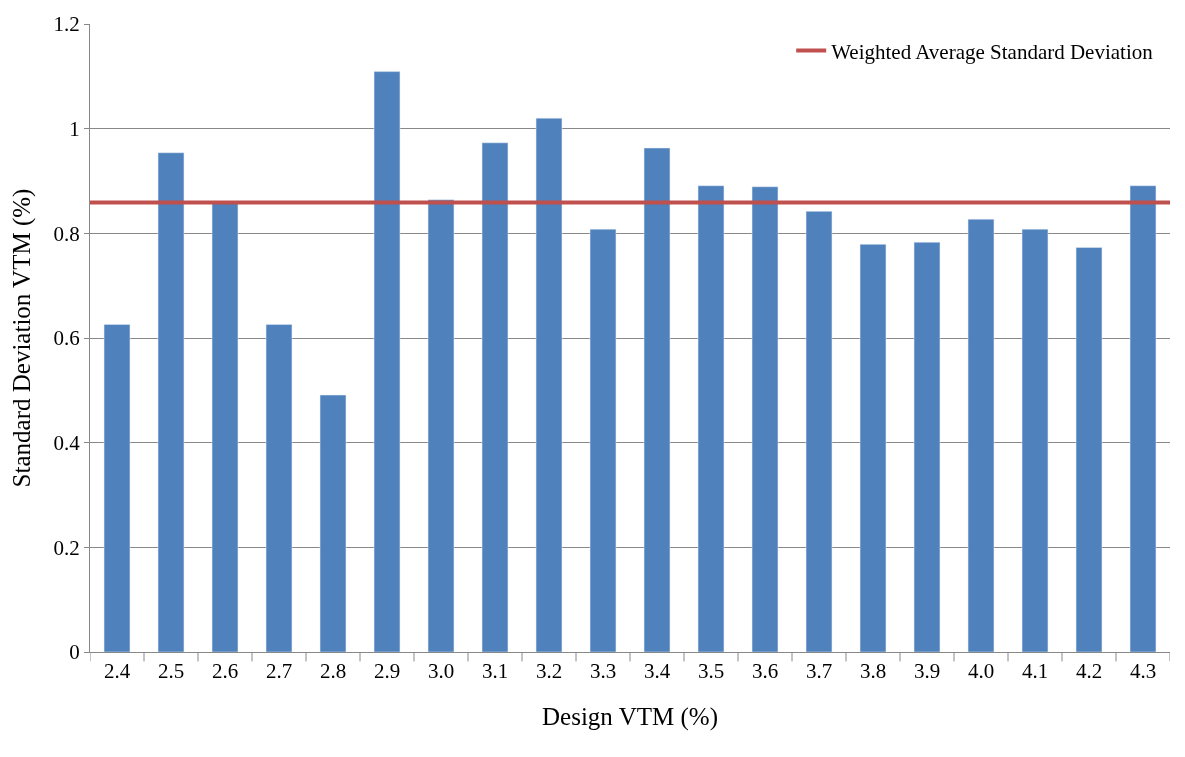  What do you see at coordinates (657, 671) in the screenshot?
I see `x-tick-label: 3.4` at bounding box center [657, 671].